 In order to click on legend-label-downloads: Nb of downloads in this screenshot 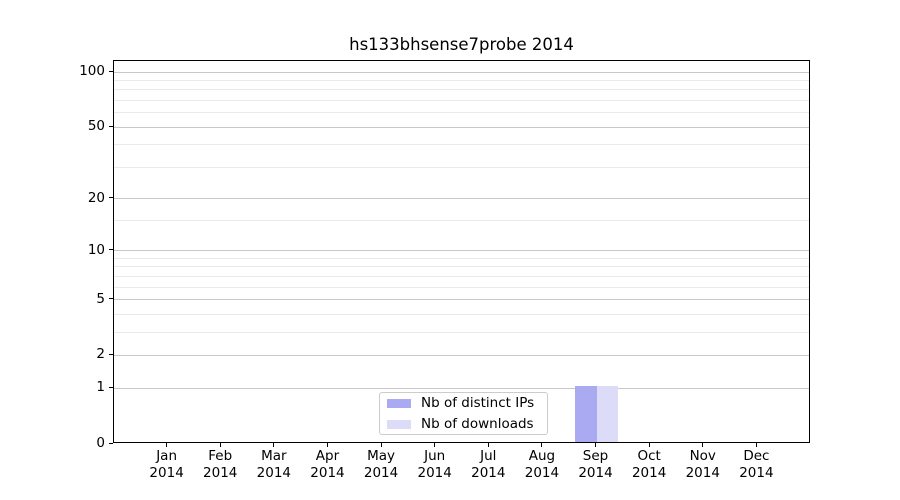, I will do `click(477, 424)`.